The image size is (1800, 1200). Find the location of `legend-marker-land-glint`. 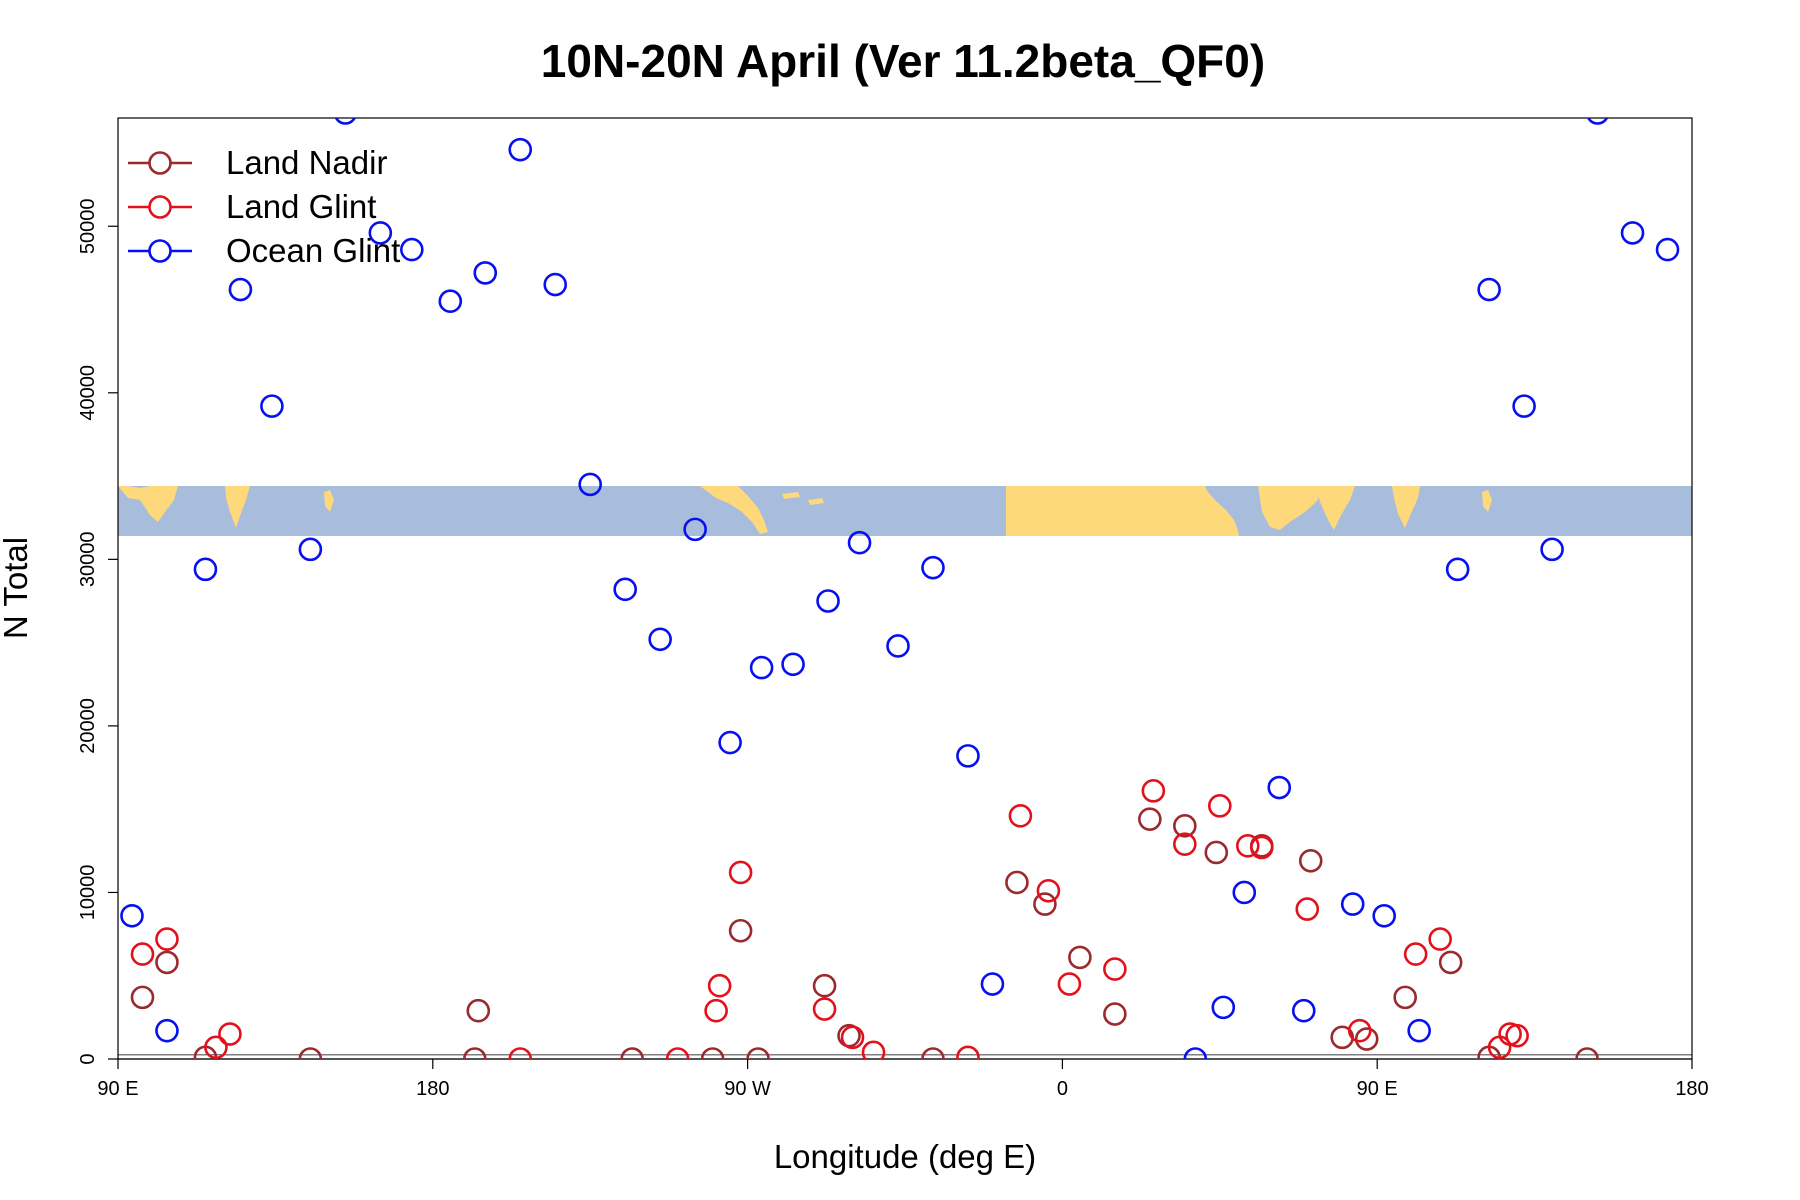

legend-marker-land-glint is located at coordinates (160, 207).